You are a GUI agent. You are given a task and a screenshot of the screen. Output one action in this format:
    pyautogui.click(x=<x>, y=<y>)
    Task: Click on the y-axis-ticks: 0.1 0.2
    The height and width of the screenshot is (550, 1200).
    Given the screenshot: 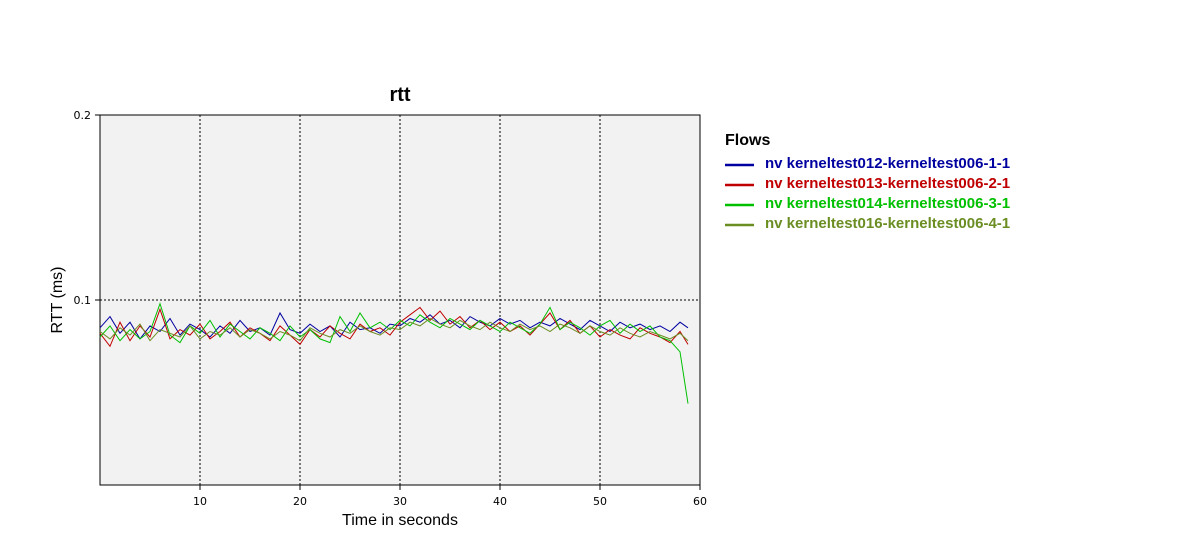 What is the action you would take?
    pyautogui.click(x=87, y=208)
    